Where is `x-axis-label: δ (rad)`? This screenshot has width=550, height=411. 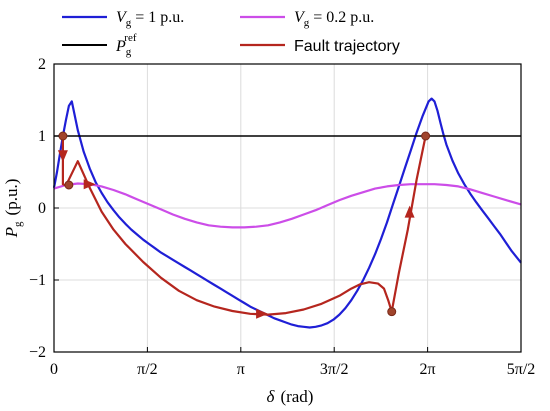
x-axis-label: δ (rad) is located at coordinates (290, 396).